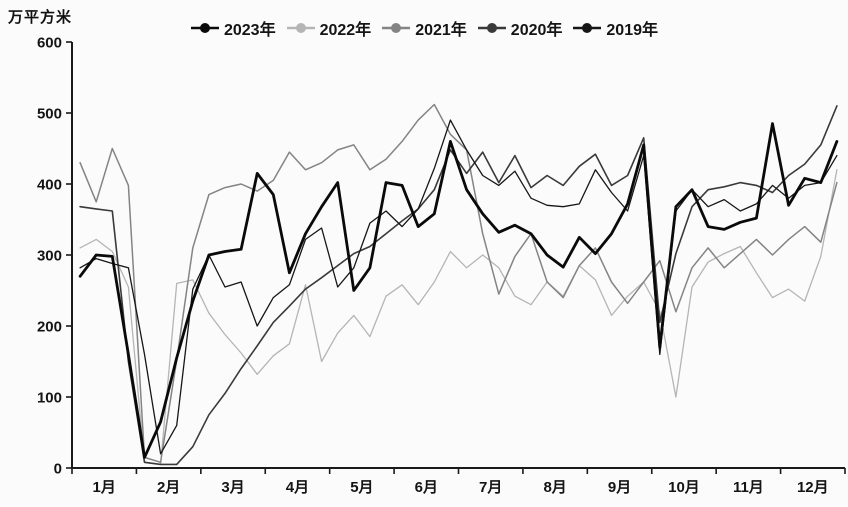 Image resolution: width=848 pixels, height=507 pixels. What do you see at coordinates (361, 487) in the screenshot?
I see `x-month-label: 5月` at bounding box center [361, 487].